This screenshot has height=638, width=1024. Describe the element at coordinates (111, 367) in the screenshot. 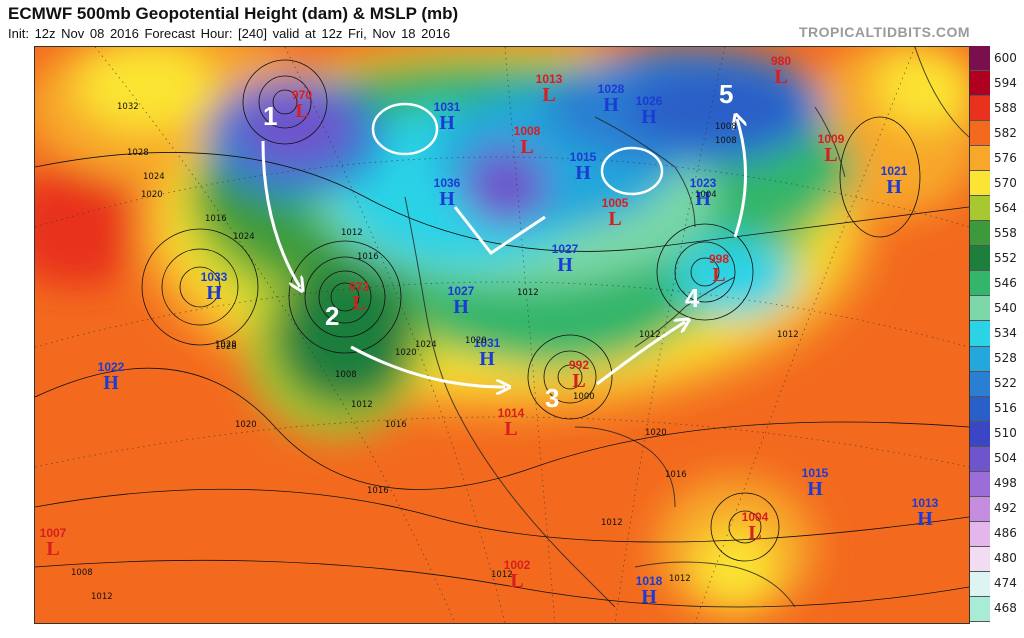

I see `high-pressure-value: 1022` at that location.